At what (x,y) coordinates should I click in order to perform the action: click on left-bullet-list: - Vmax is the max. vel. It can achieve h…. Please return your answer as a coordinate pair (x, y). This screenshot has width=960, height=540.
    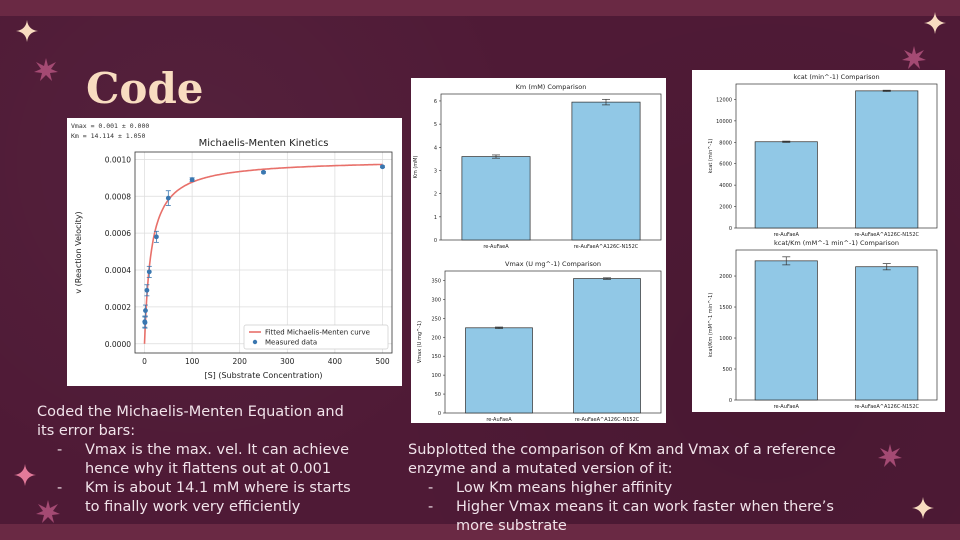
    Looking at the image, I should click on (197, 479).